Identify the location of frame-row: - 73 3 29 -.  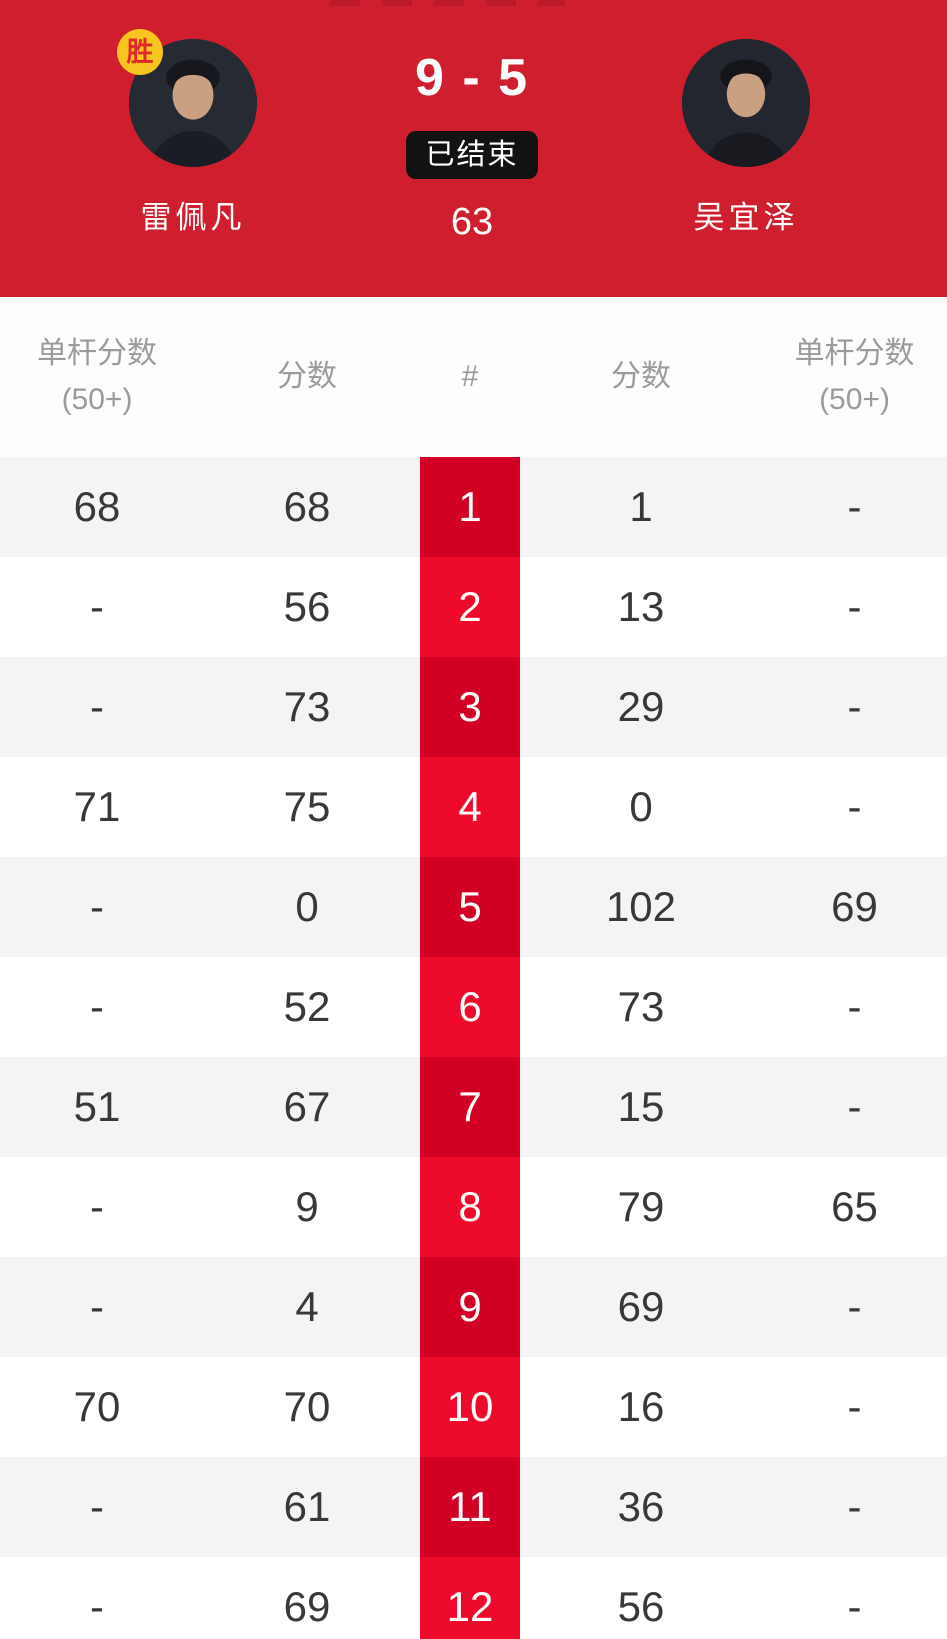
(473, 707).